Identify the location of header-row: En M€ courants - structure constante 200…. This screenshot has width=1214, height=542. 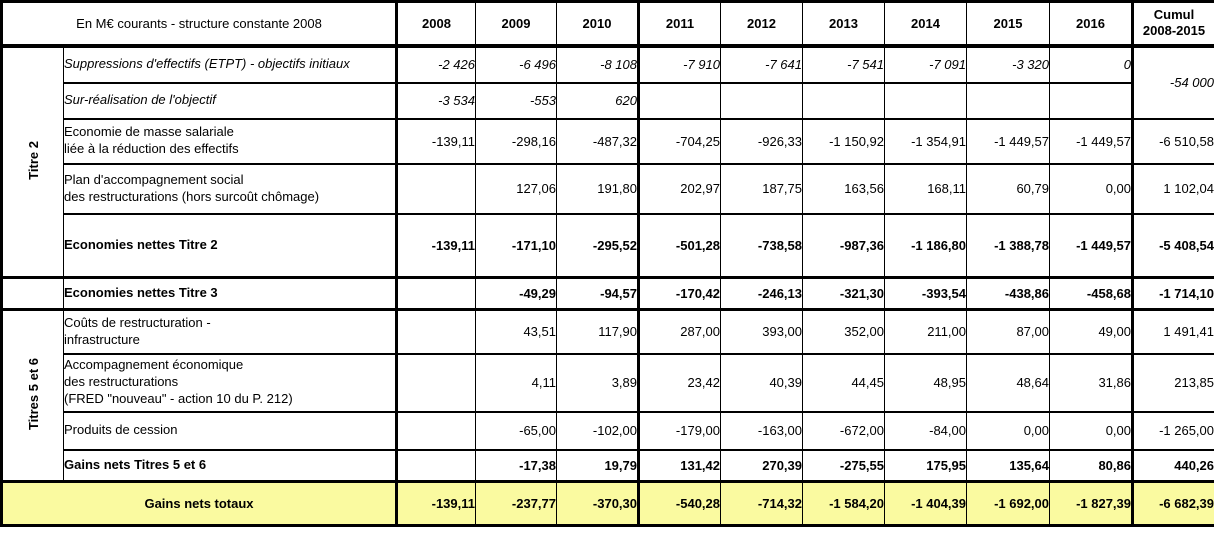
(607, 24).